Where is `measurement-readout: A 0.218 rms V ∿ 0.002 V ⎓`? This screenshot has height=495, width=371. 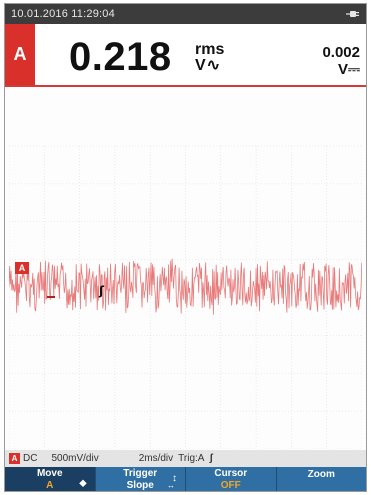
measurement-readout: A 0.218 rms V ∿ 0.002 V ⎓ is located at coordinates (185, 55).